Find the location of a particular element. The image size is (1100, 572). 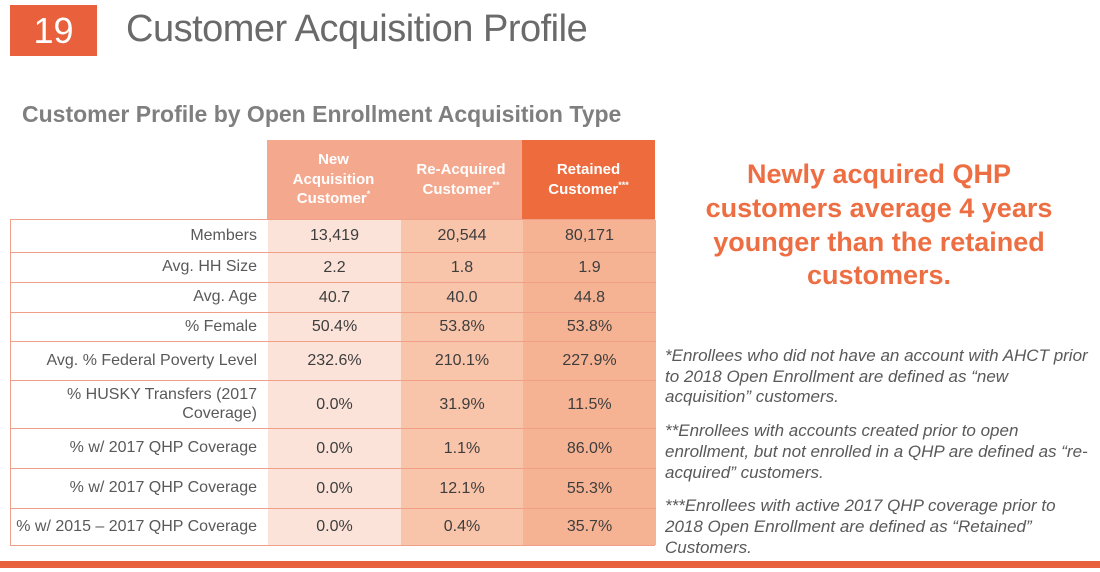

cell-value: 1.9 is located at coordinates (589, 267).